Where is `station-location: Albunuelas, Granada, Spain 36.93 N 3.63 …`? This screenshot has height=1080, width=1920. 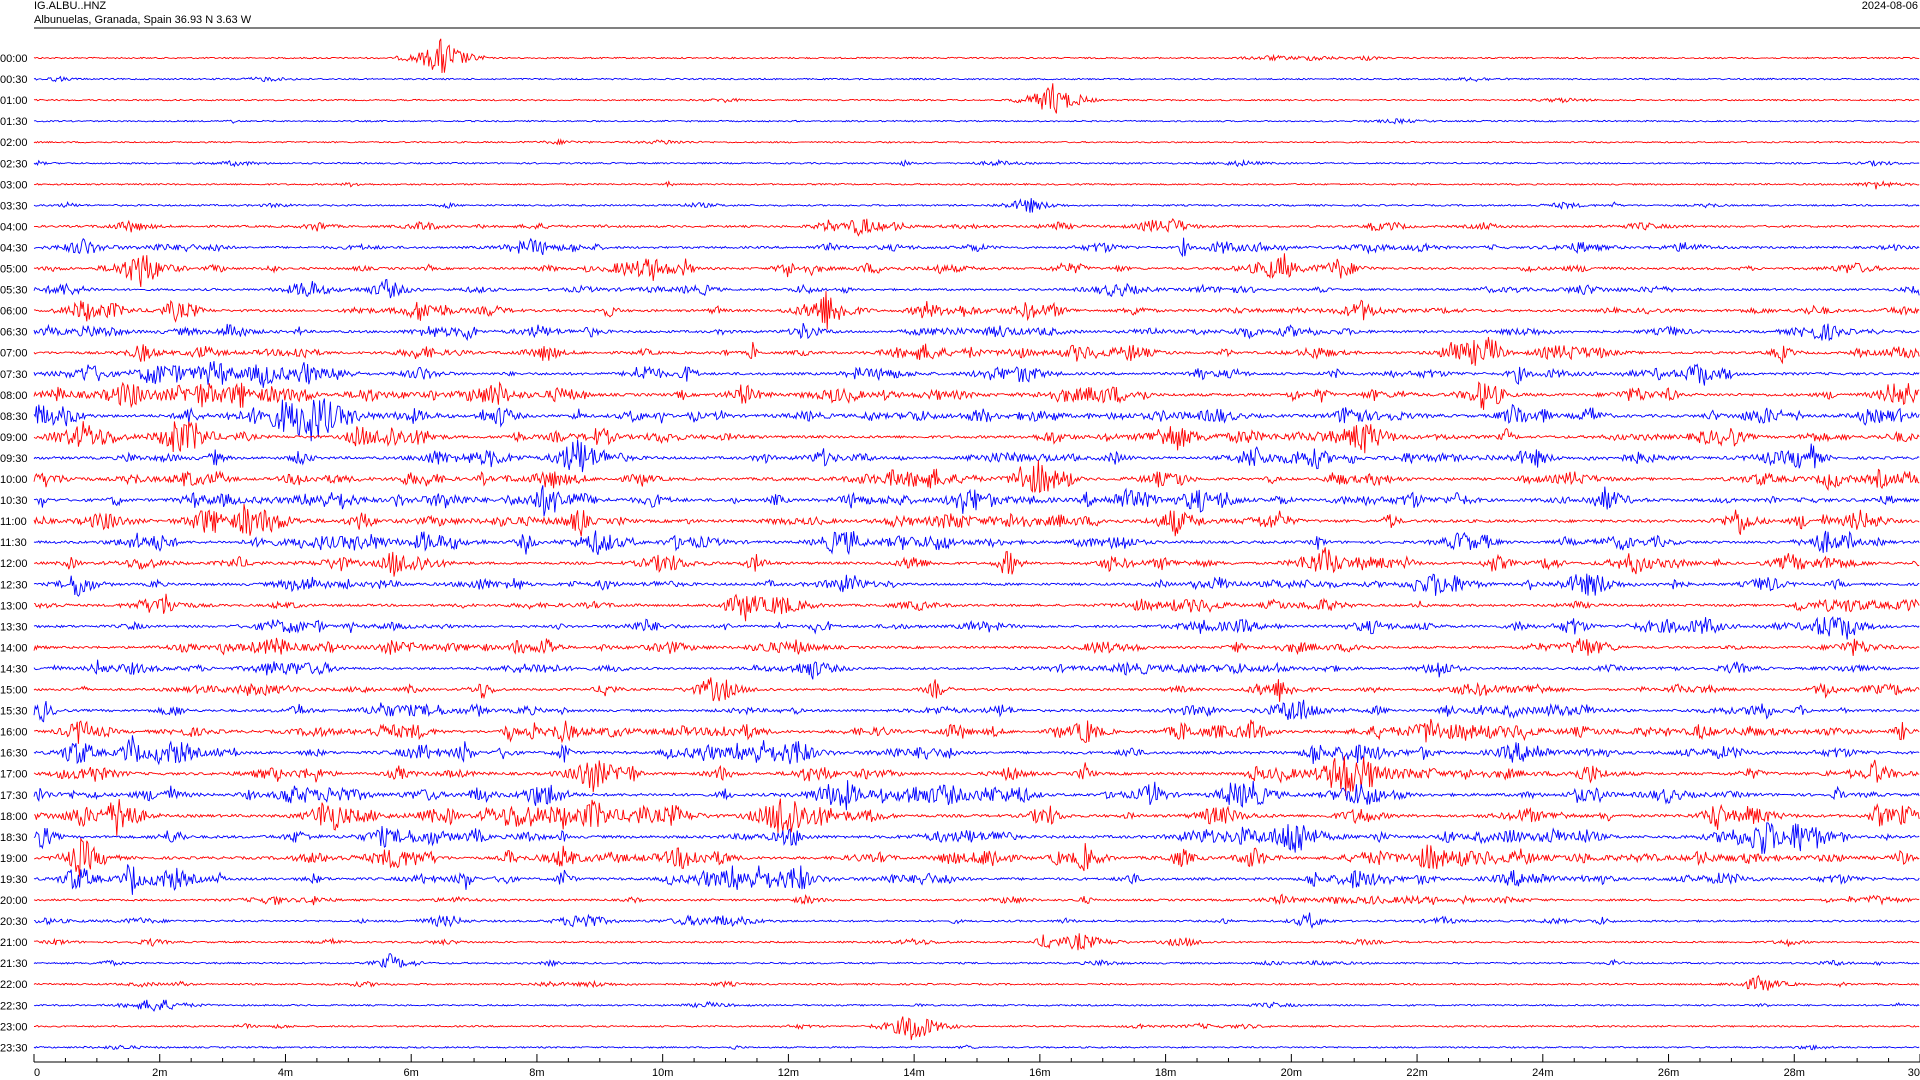 station-location: Albunuelas, Granada, Spain 36.93 N 3.63 … is located at coordinates (143, 20).